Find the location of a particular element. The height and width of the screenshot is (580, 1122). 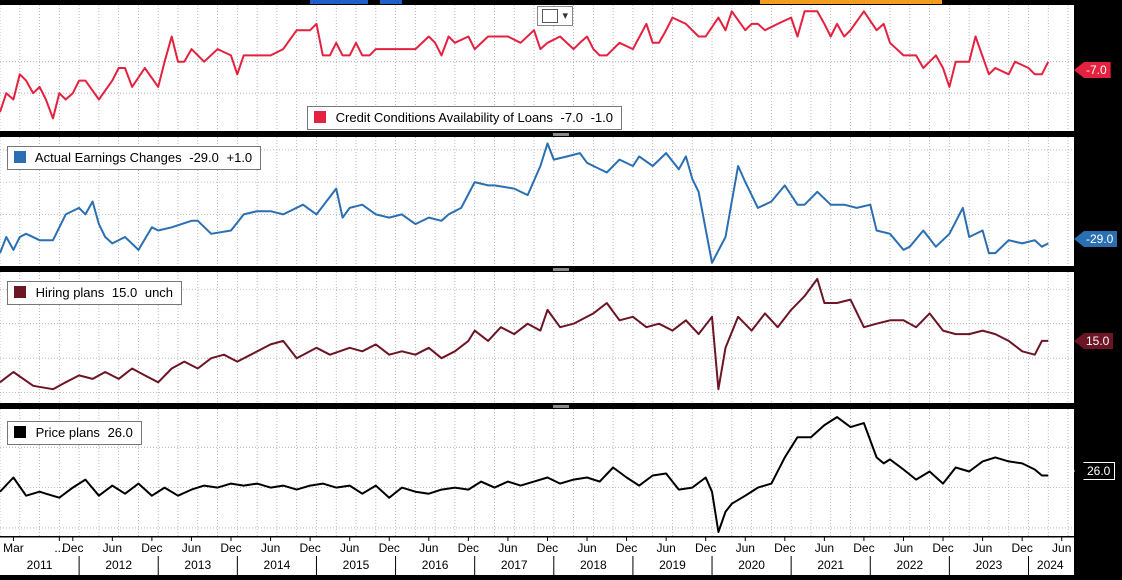

y-tick-label-earnings: 0 is located at coordinates (1089, 150).